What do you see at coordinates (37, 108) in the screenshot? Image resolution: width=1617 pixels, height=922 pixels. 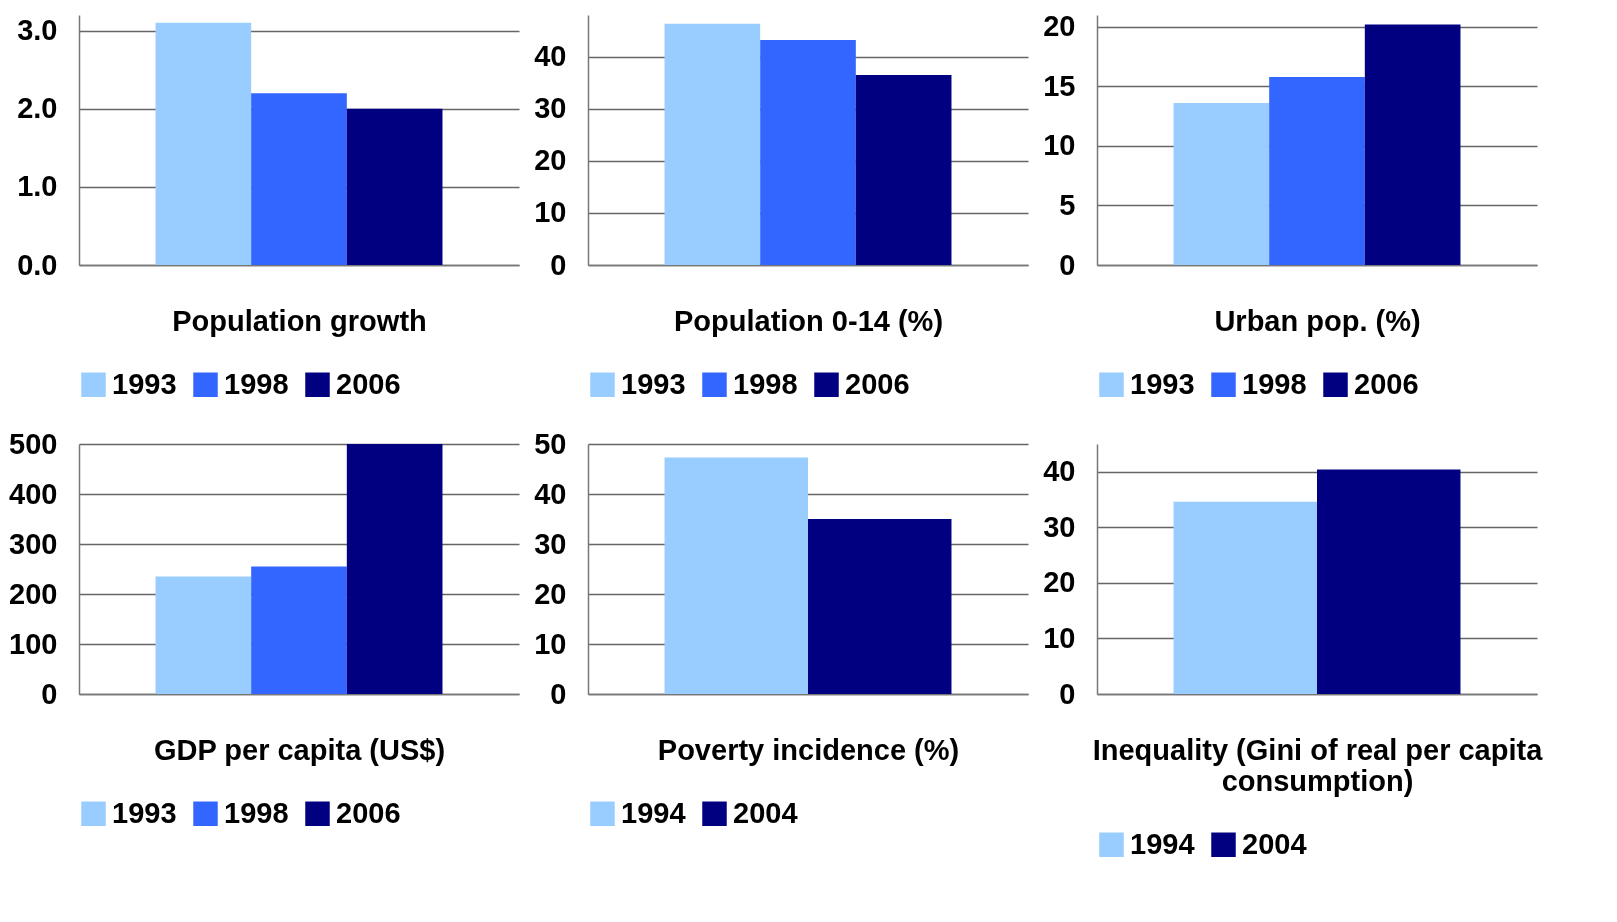 I see `y-tick-label: 2.0` at bounding box center [37, 108].